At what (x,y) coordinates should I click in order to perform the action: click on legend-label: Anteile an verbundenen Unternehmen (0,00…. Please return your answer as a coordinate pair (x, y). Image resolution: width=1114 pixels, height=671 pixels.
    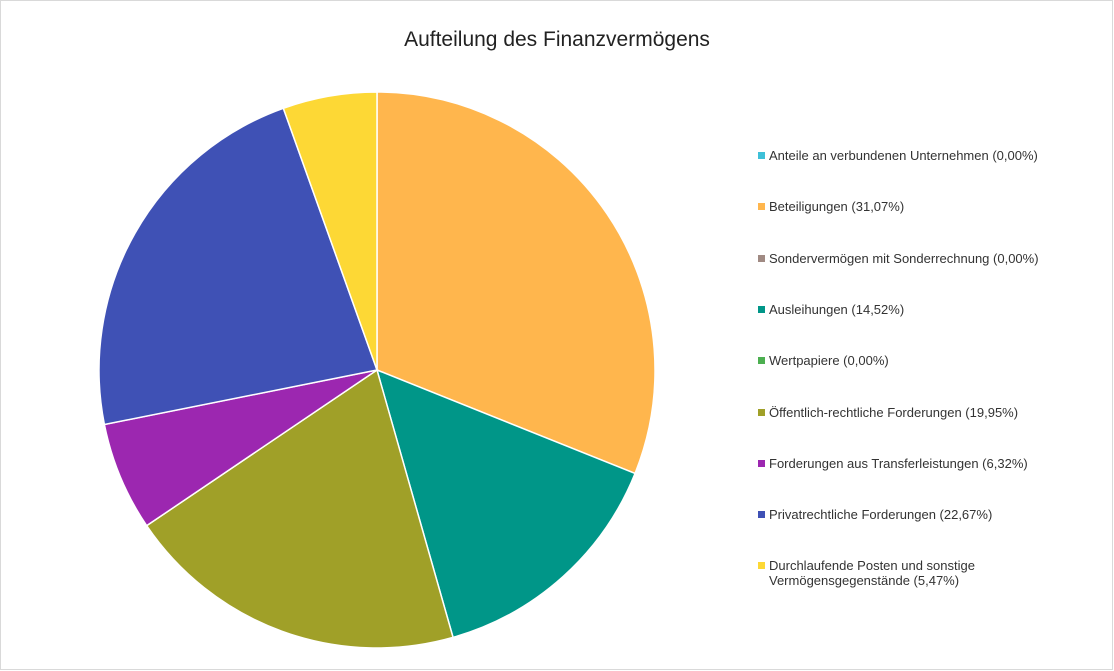
    Looking at the image, I should click on (903, 155).